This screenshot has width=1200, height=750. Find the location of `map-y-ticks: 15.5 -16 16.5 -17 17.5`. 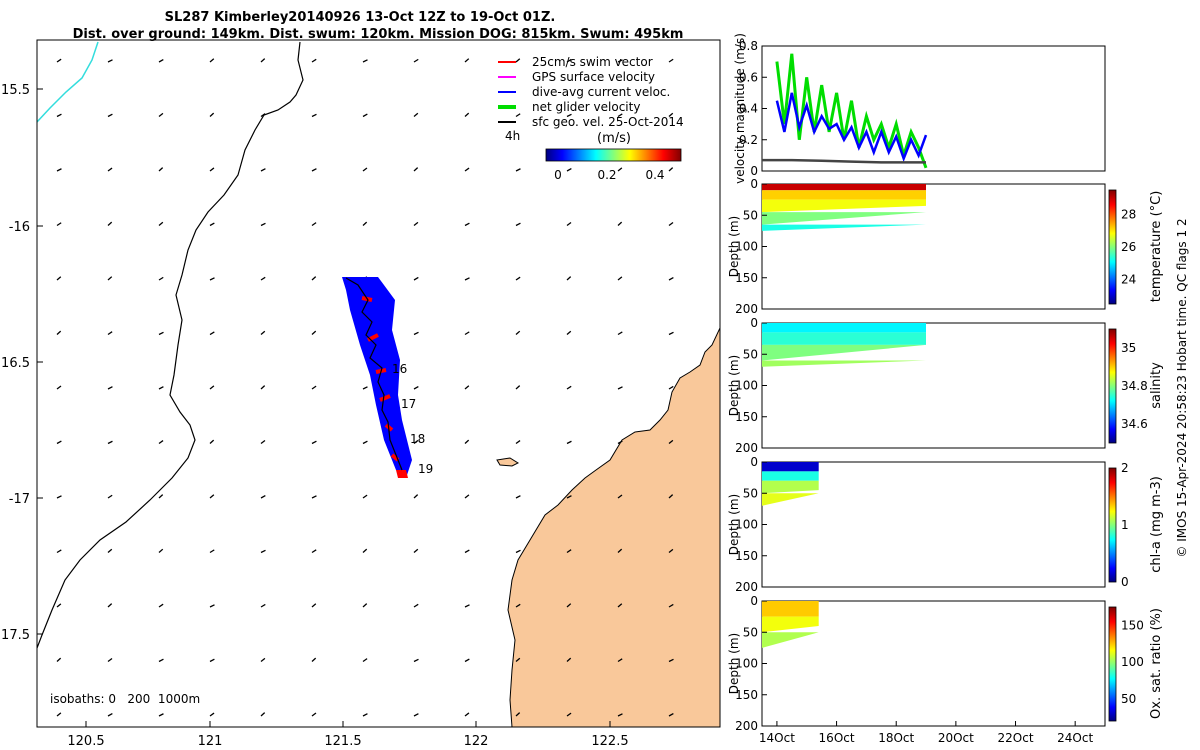

map-y-ticks: 15.5 -16 16.5 -17 17.5 is located at coordinates (22, 363).